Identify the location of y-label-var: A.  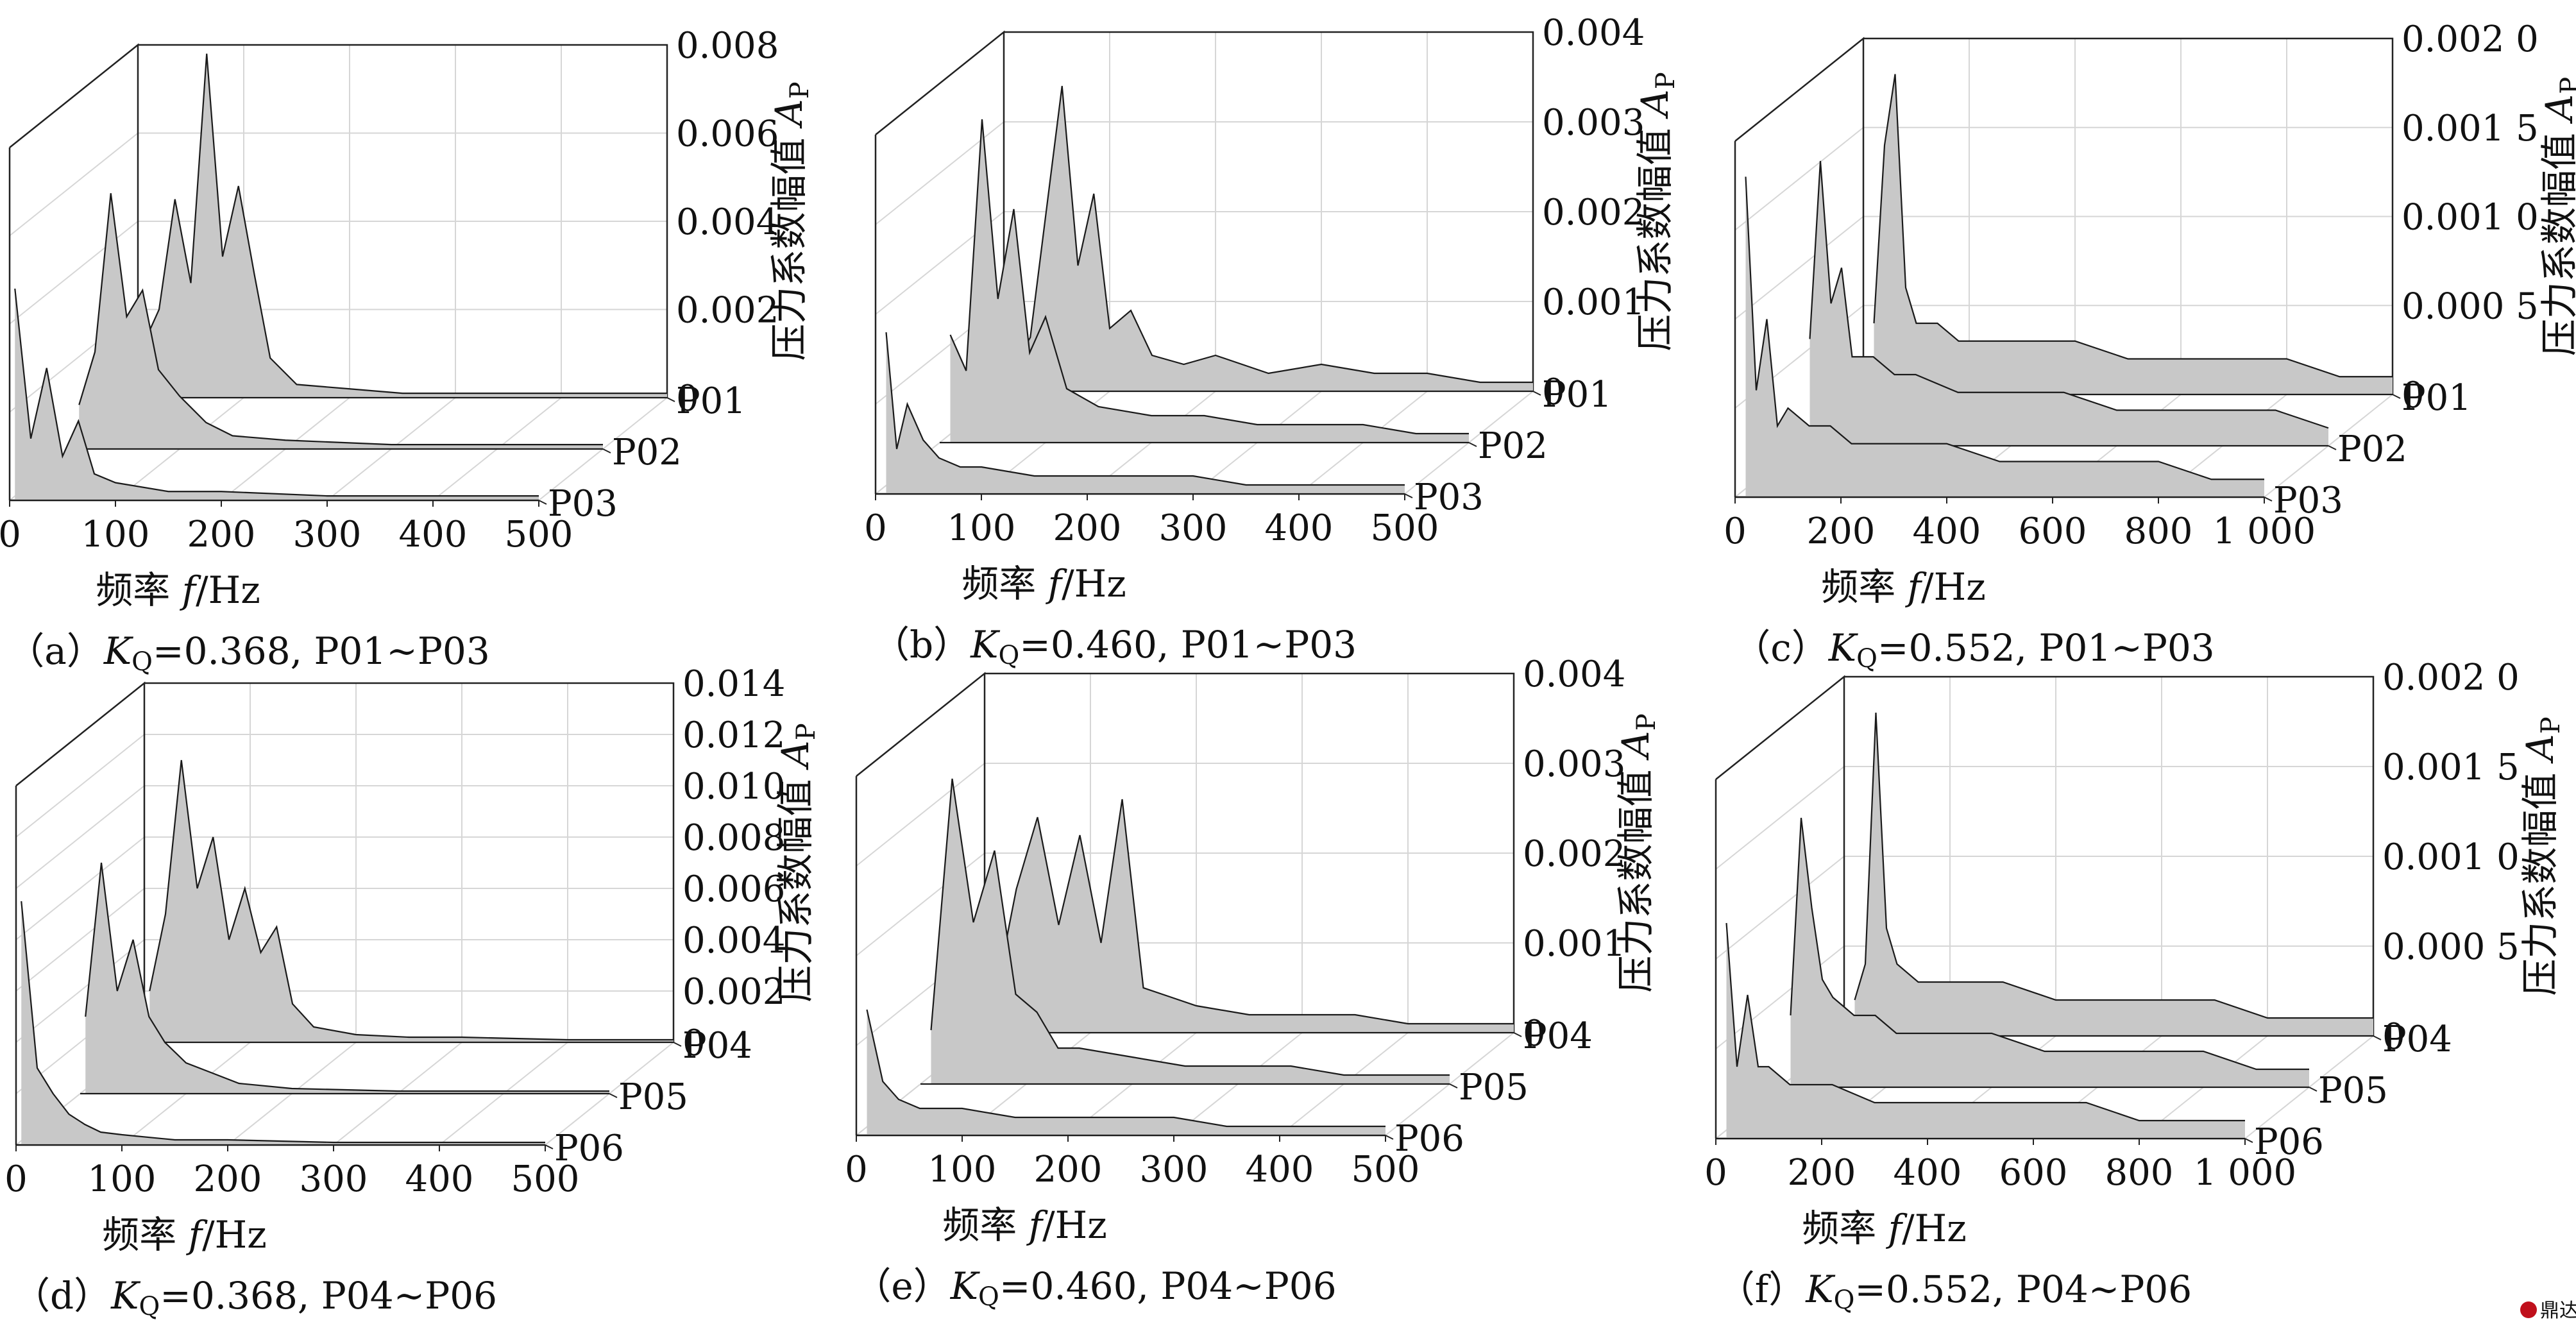
(795, 759).